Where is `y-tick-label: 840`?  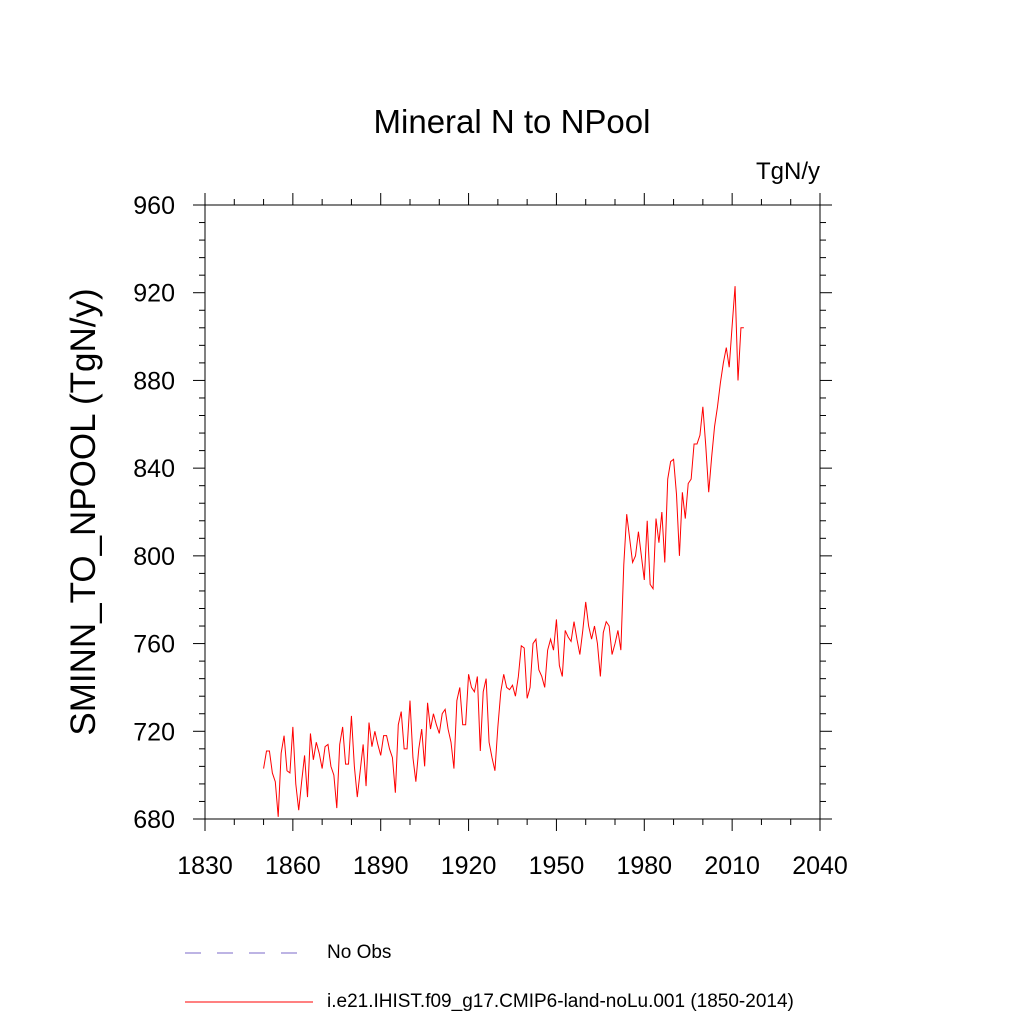 y-tick-label: 840 is located at coordinates (154, 469).